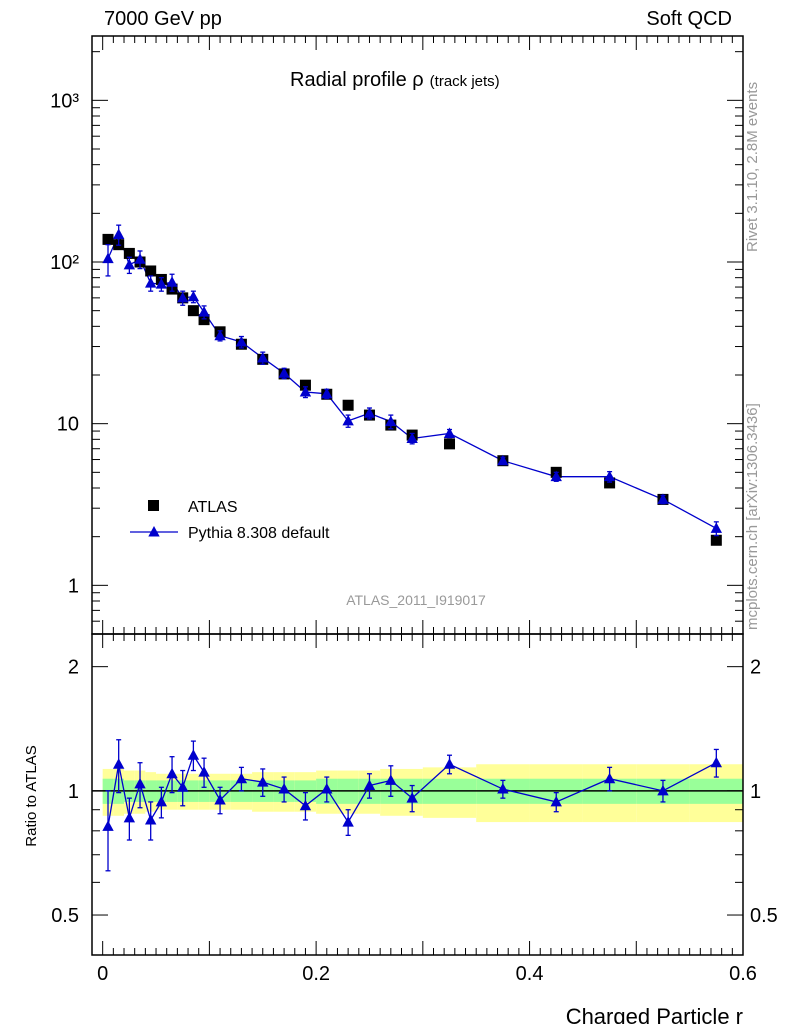  I want to click on ratio-y-tick-label-right: 0.5, so click(764, 916).